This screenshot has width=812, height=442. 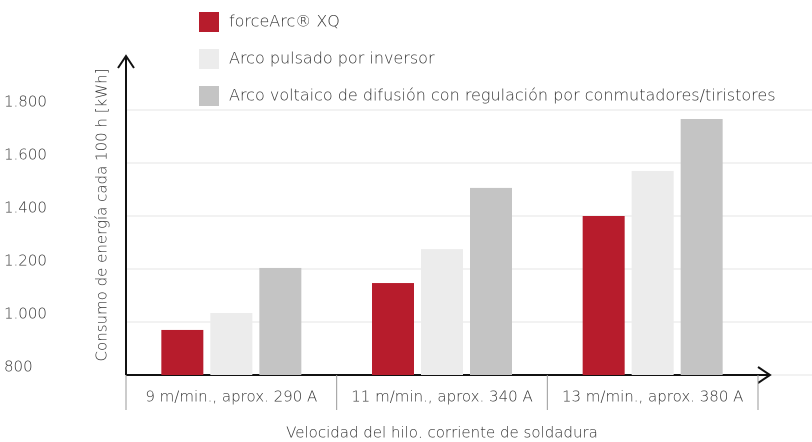 What do you see at coordinates (231, 397) in the screenshot?
I see `x-tick-label: 9 m/min., aprox. 290 A` at bounding box center [231, 397].